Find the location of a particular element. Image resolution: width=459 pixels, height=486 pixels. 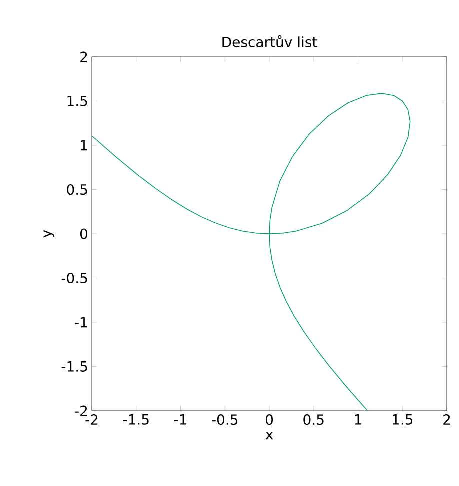

y-tick-label: -1.5 is located at coordinates (75, 367).